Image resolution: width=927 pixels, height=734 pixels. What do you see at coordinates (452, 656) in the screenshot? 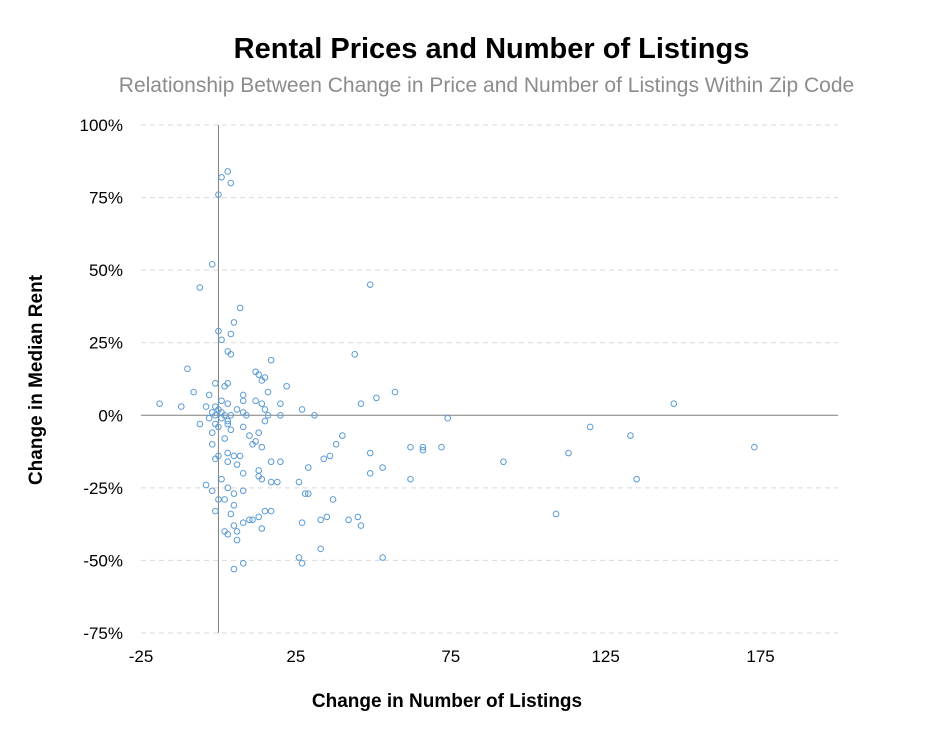
I see `x-tick-labels: -25 25 75 125 175` at bounding box center [452, 656].